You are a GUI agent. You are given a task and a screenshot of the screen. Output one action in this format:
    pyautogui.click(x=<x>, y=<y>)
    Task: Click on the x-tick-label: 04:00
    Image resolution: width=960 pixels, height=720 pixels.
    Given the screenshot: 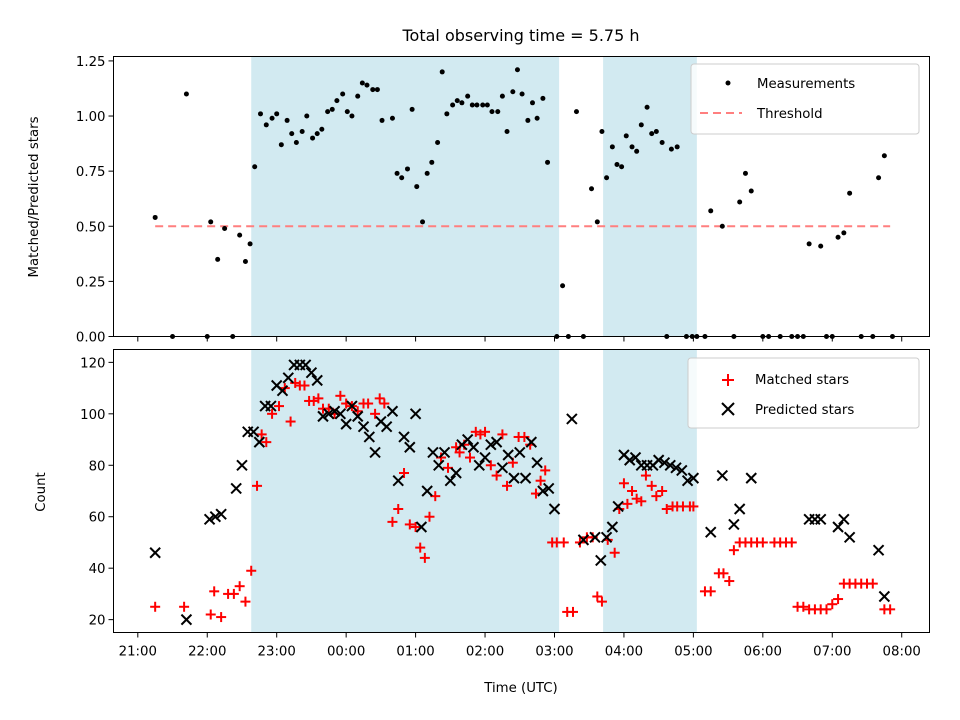 What is the action you would take?
    pyautogui.click(x=624, y=652)
    